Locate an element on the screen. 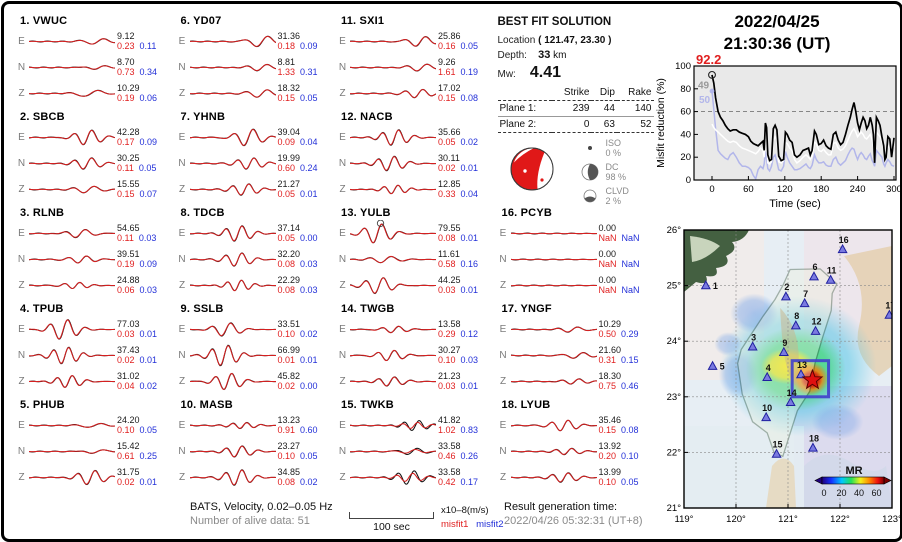 Image resolution: width=902 pixels, height=542 pixels. waveform-values: 21.23 0.03 0.01 is located at coordinates (458, 381).